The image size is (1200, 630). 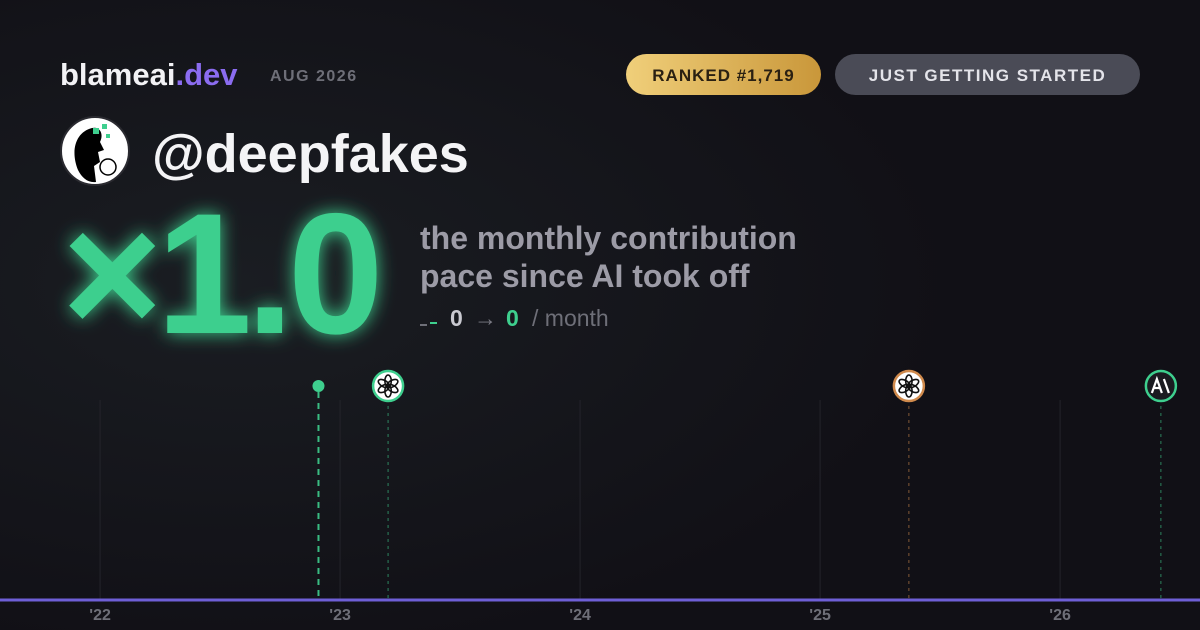 What do you see at coordinates (570, 318) in the screenshot?
I see `pace-unit: / month` at bounding box center [570, 318].